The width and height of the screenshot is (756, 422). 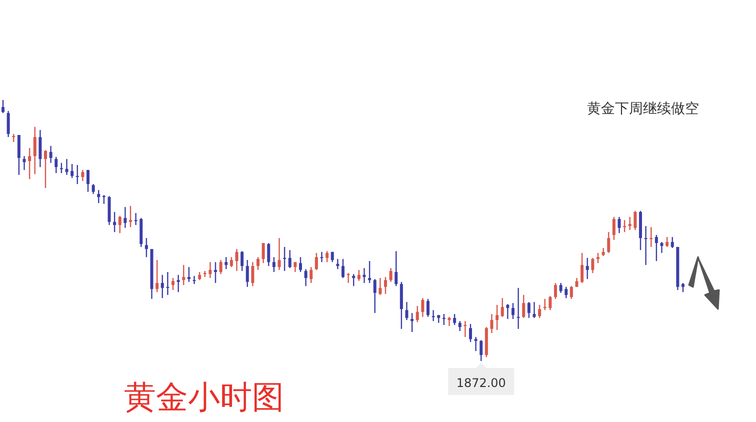 What do you see at coordinates (643, 109) in the screenshot?
I see `annotation: 黄金下周继续做空` at bounding box center [643, 109].